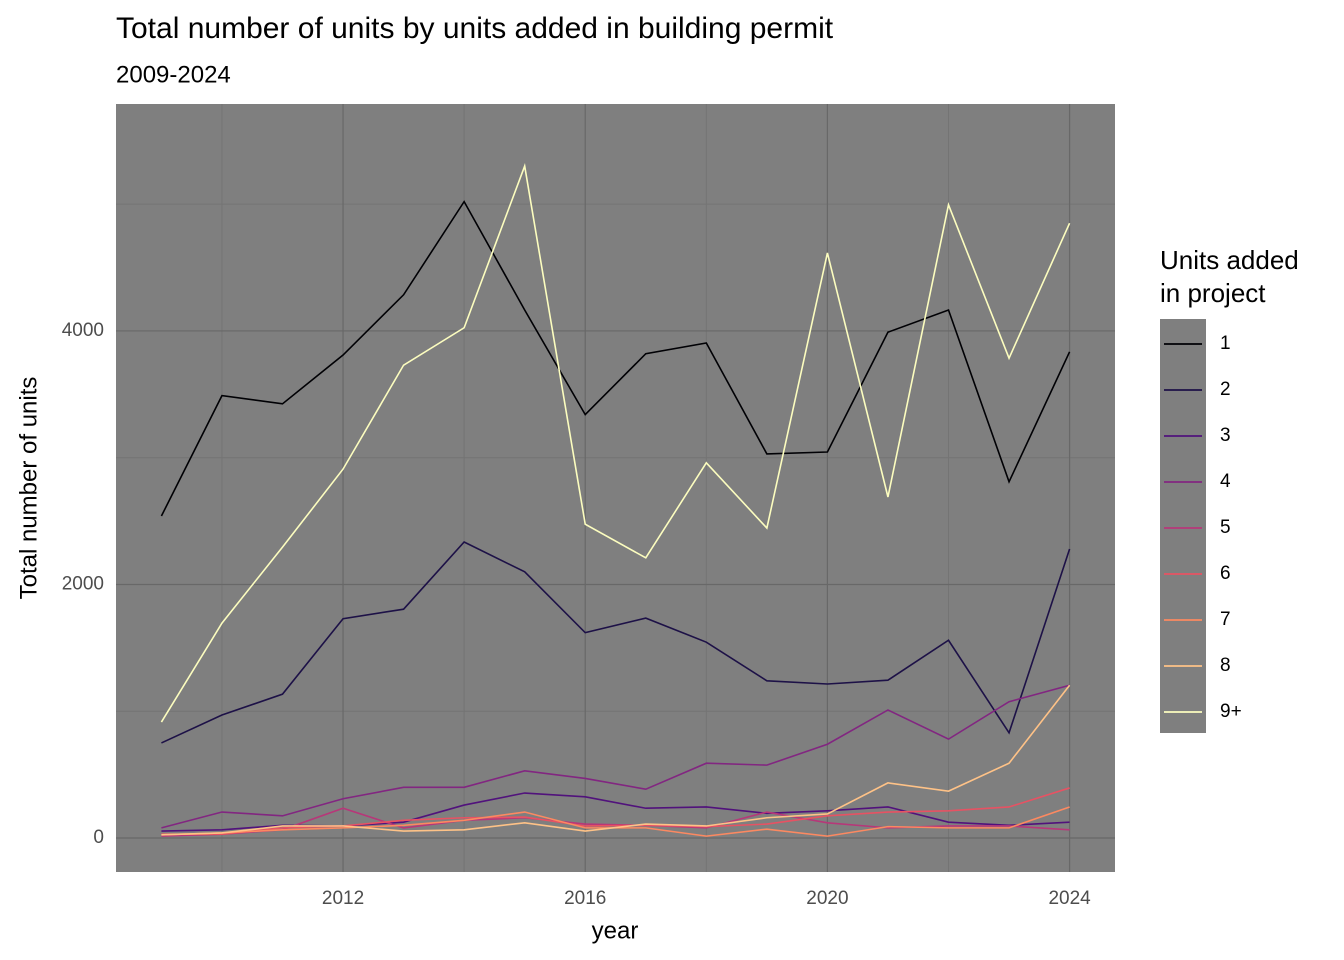 The width and height of the screenshot is (1344, 960). I want to click on chart-subtitle: 2009-2024, so click(173, 74).